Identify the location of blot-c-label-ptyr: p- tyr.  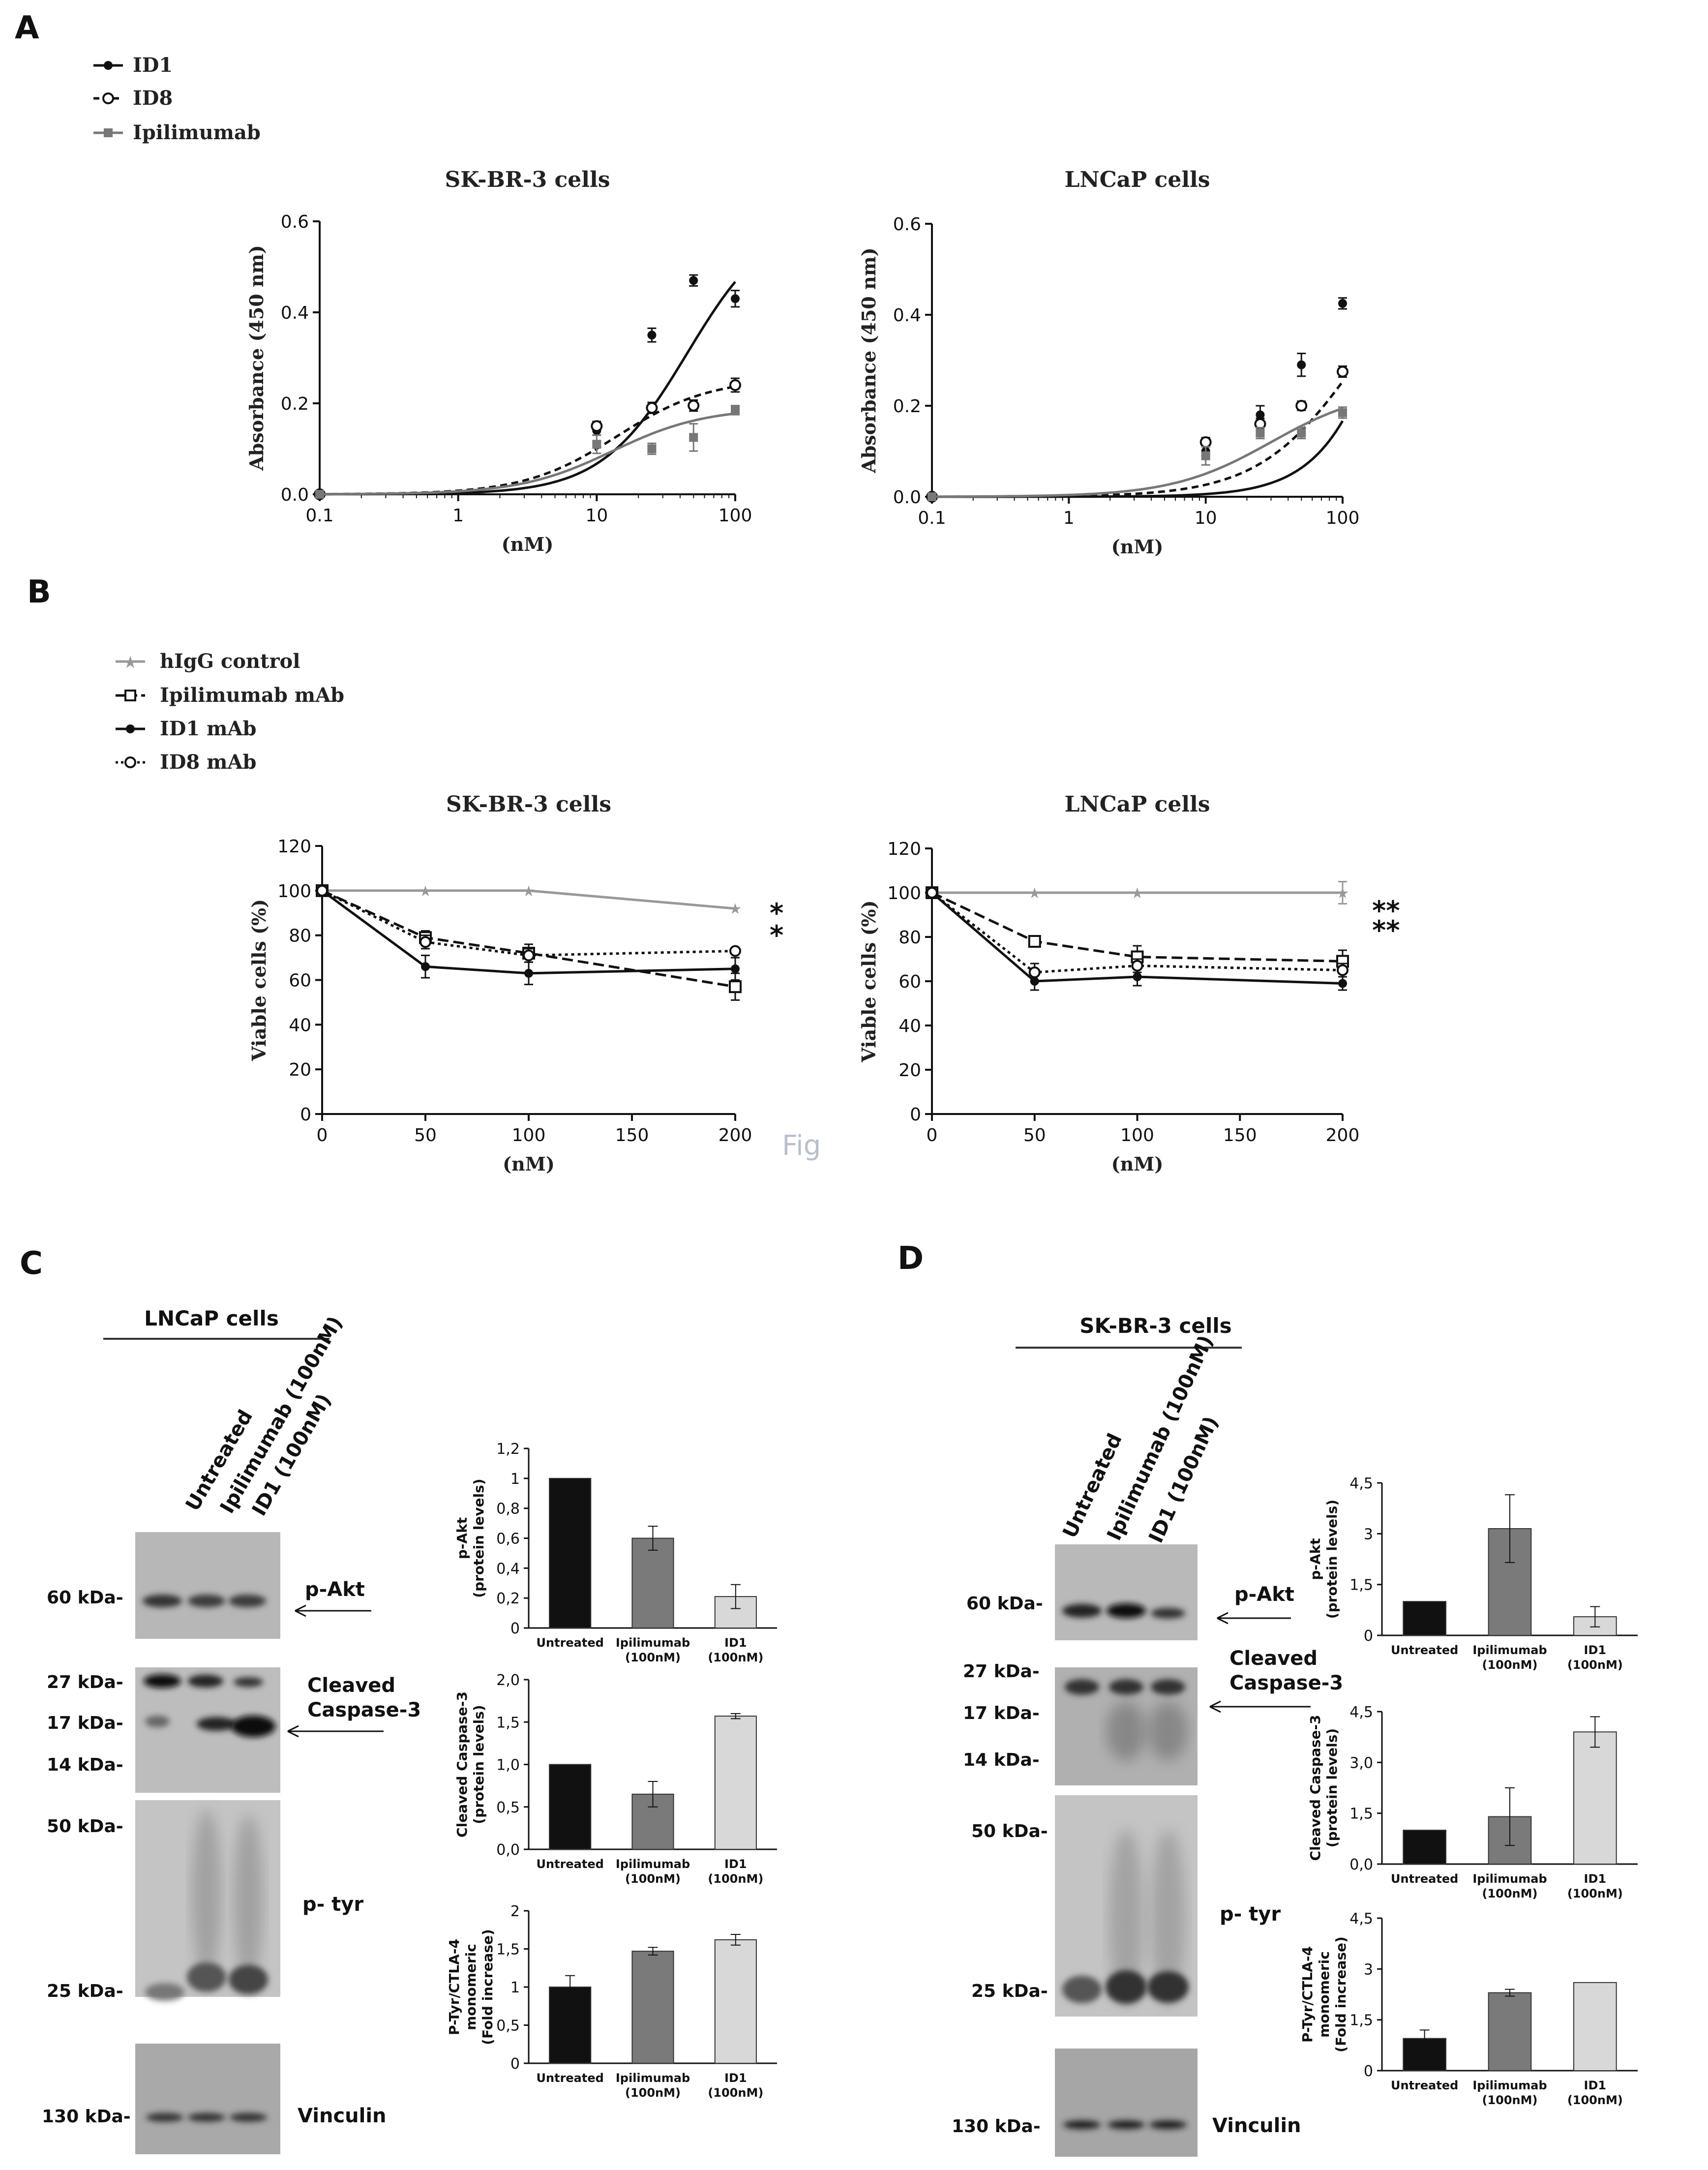
(332, 1904).